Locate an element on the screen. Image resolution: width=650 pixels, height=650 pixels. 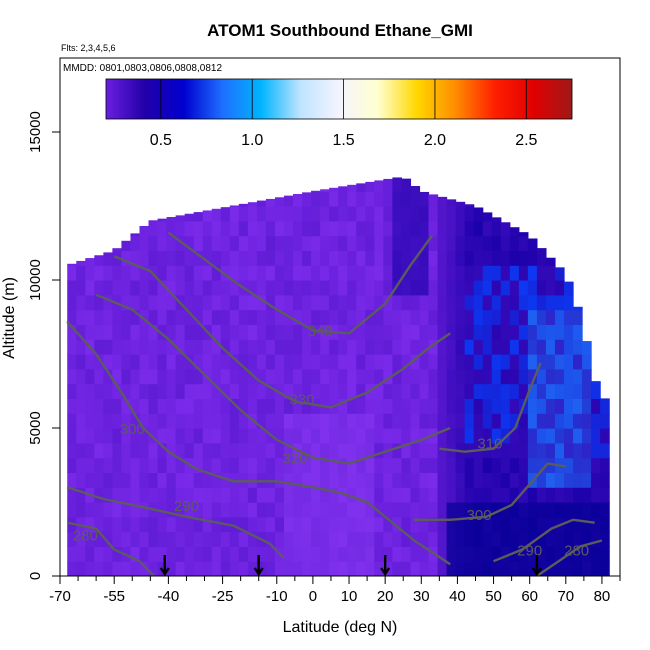
x-tick-label: -10 is located at coordinates (277, 596).